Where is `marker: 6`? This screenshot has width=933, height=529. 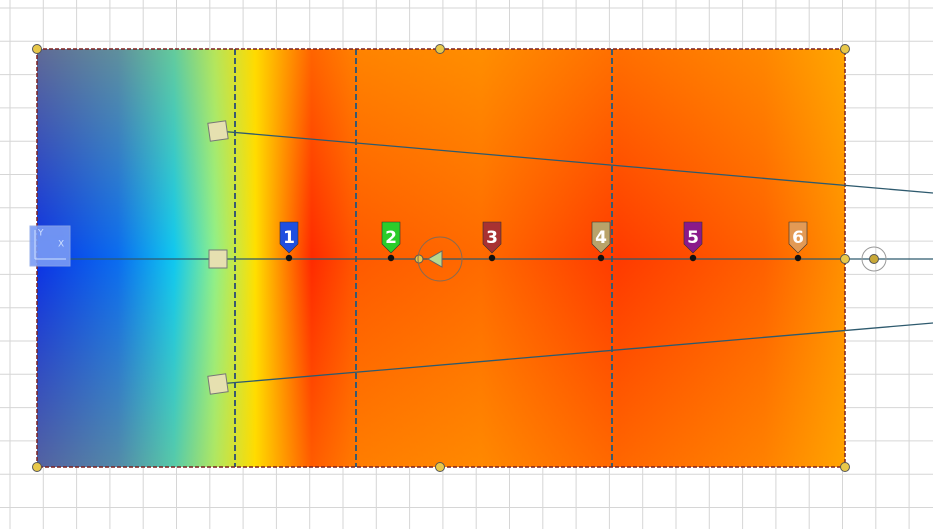
marker: 6 is located at coordinates (798, 241).